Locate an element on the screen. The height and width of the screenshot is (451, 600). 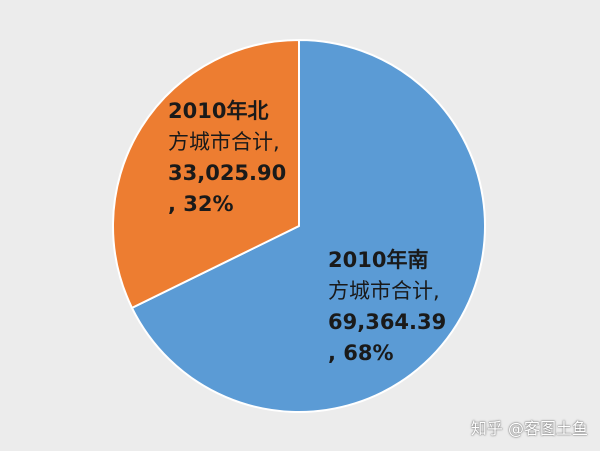
slice-label-north-line-4: , 32% is located at coordinates (201, 204).